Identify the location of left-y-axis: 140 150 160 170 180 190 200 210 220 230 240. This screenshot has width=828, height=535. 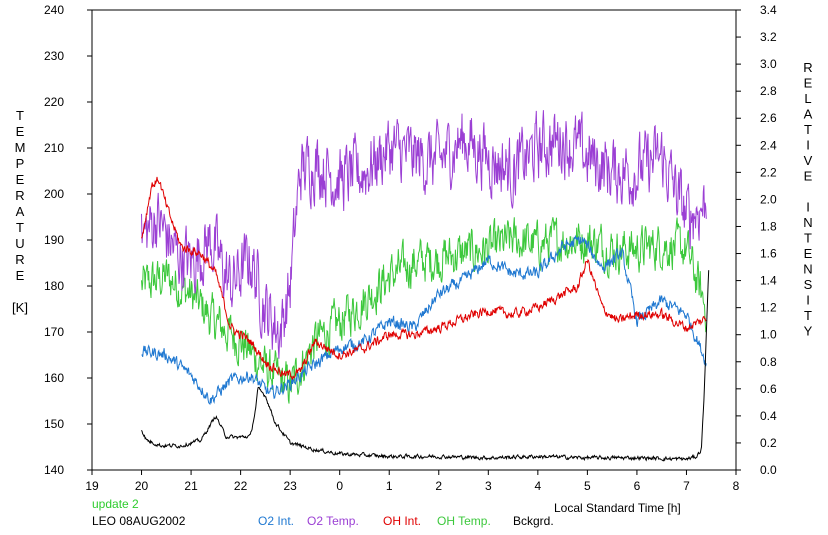
(68, 240).